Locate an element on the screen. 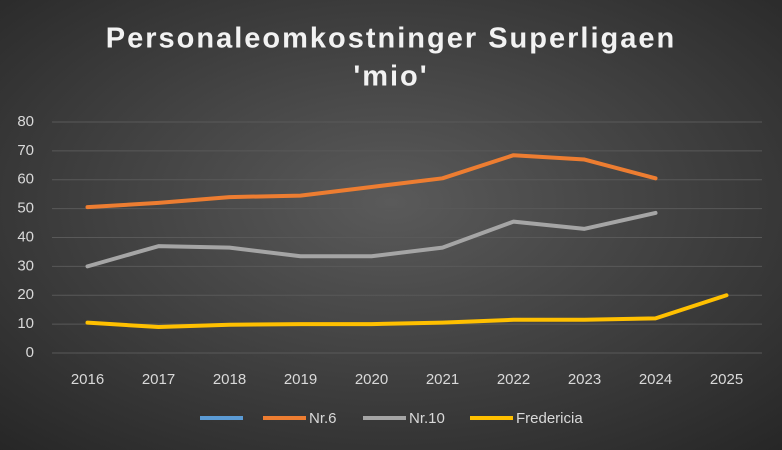 Image resolution: width=782 pixels, height=450 pixels. y-tick-label: 70 is located at coordinates (25, 150).